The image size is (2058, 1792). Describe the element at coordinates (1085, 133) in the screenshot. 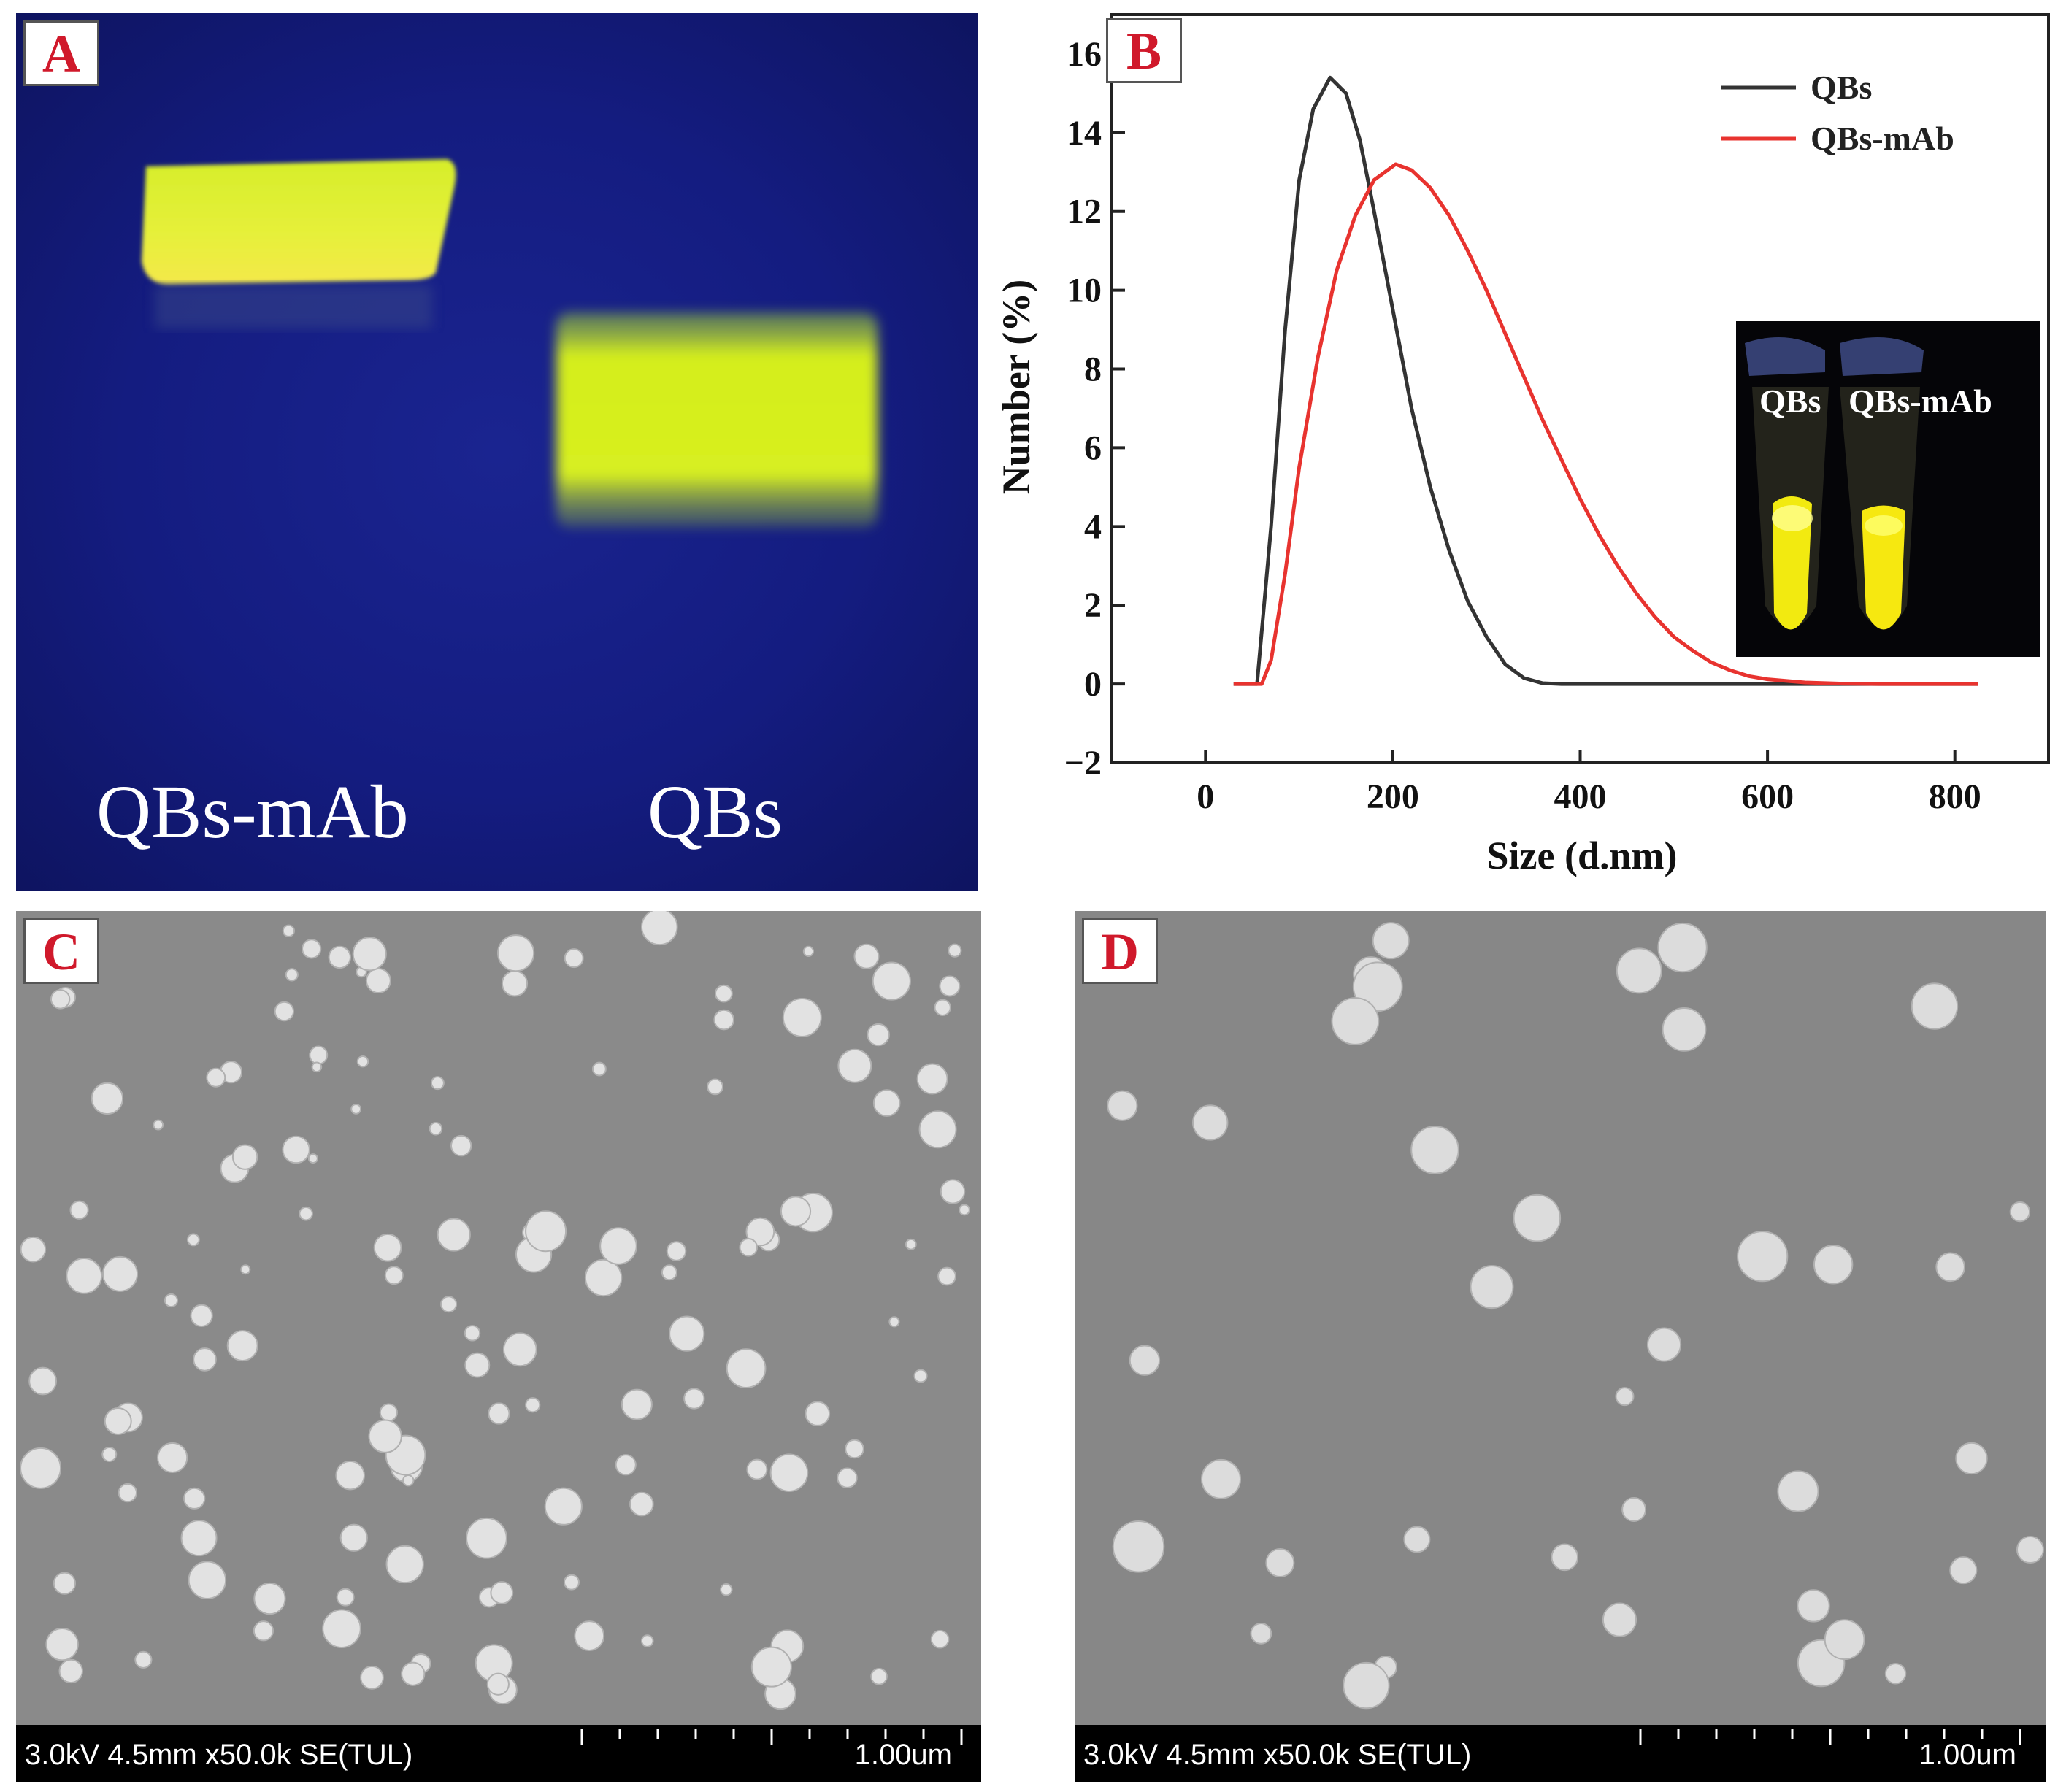

I see `y-tick-label: 14` at that location.